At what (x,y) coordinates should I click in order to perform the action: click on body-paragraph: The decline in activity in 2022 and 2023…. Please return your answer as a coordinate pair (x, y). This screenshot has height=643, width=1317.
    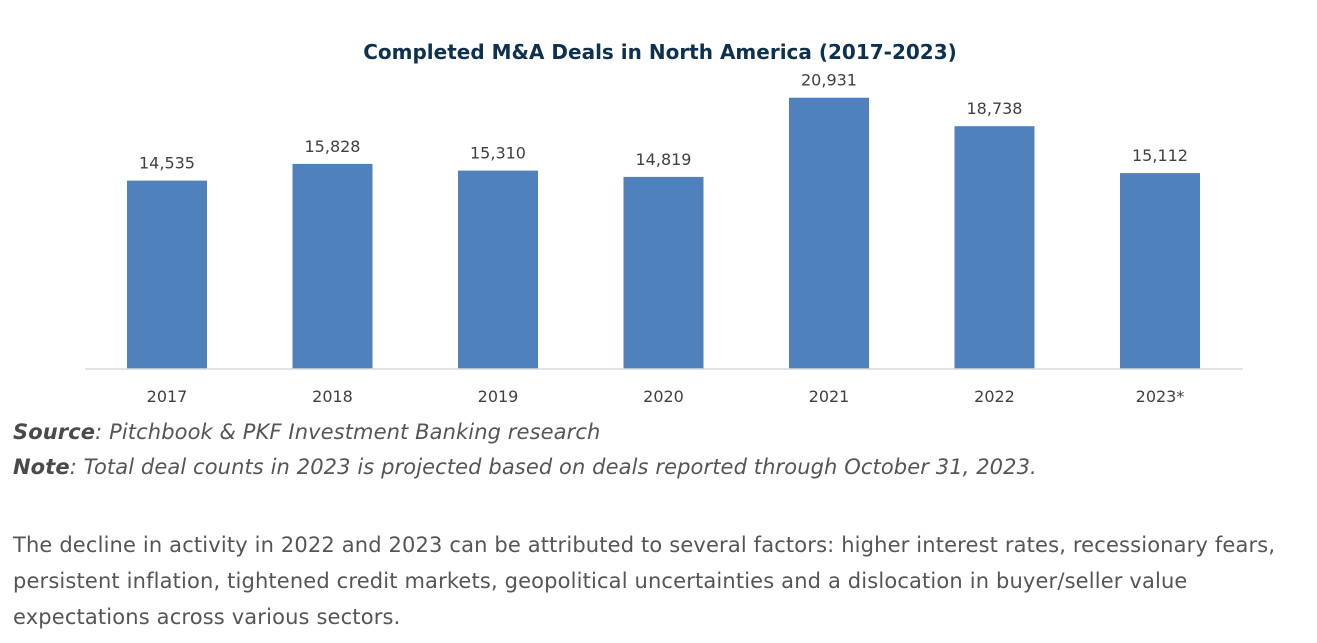
    Looking at the image, I should click on (644, 581).